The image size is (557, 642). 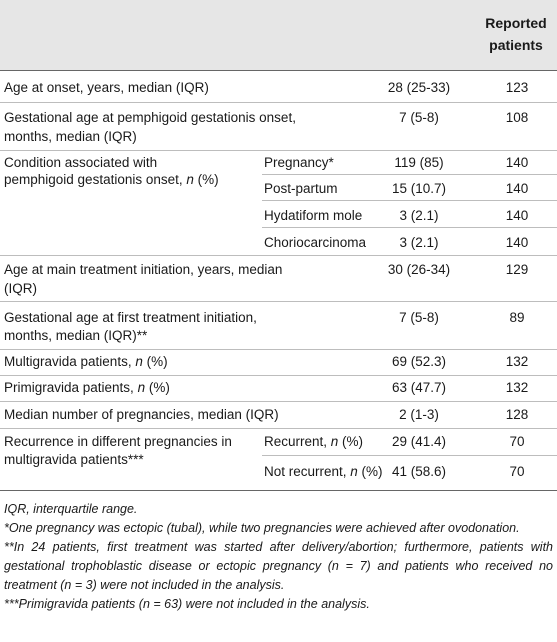 I want to click on row-value: 15 (10.7), so click(x=419, y=188).